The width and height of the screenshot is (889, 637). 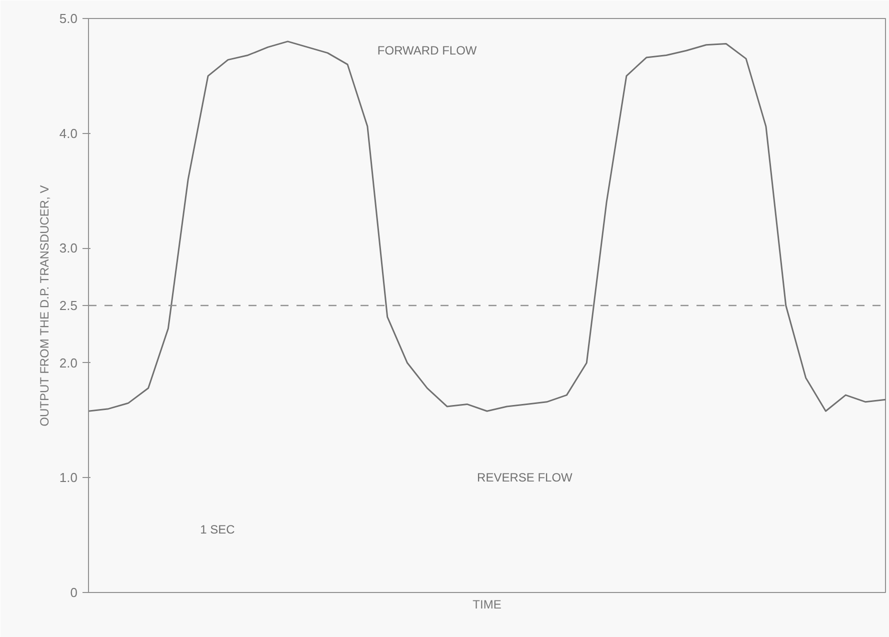 What do you see at coordinates (218, 529) in the screenshot?
I see `annotation: 1 SEC` at bounding box center [218, 529].